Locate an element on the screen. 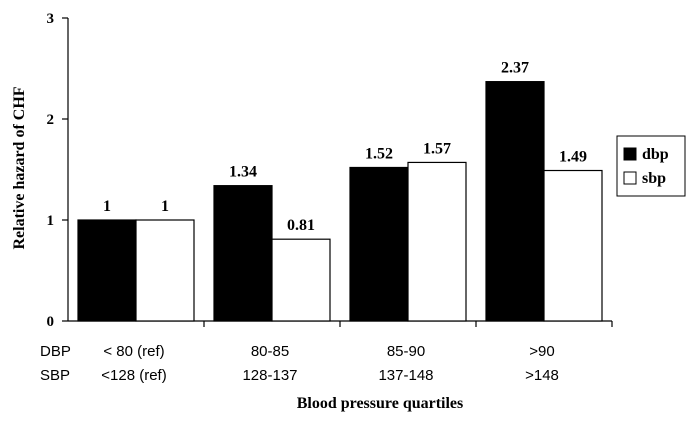 The image size is (692, 421). x-axis-title: Blood pressure quartiles is located at coordinates (380, 403).